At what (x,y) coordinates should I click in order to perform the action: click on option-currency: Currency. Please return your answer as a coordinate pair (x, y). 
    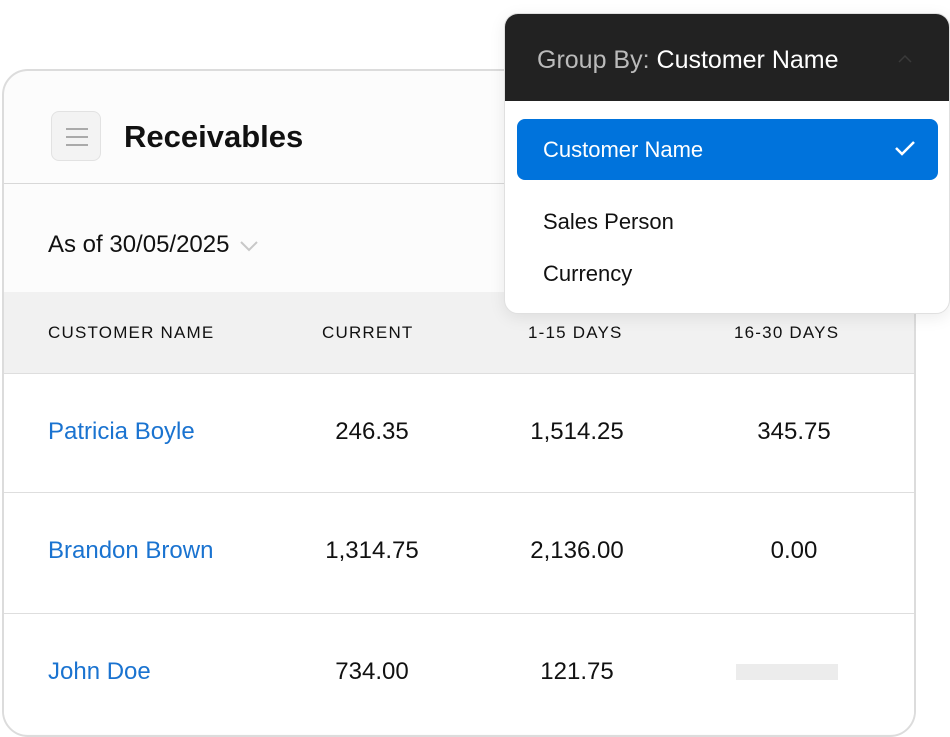
    Looking at the image, I should click on (588, 273).